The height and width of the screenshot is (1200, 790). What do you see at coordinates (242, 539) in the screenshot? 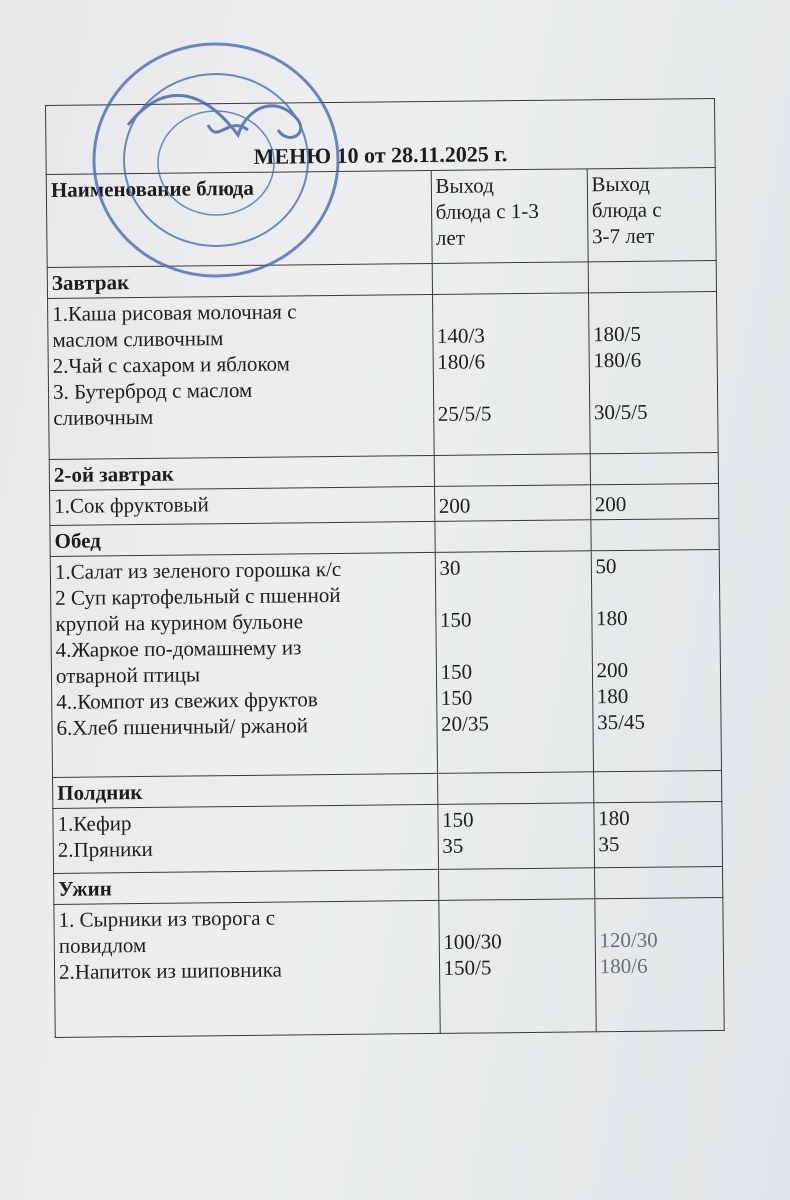
I see `section-lunch: Обед` at bounding box center [242, 539].